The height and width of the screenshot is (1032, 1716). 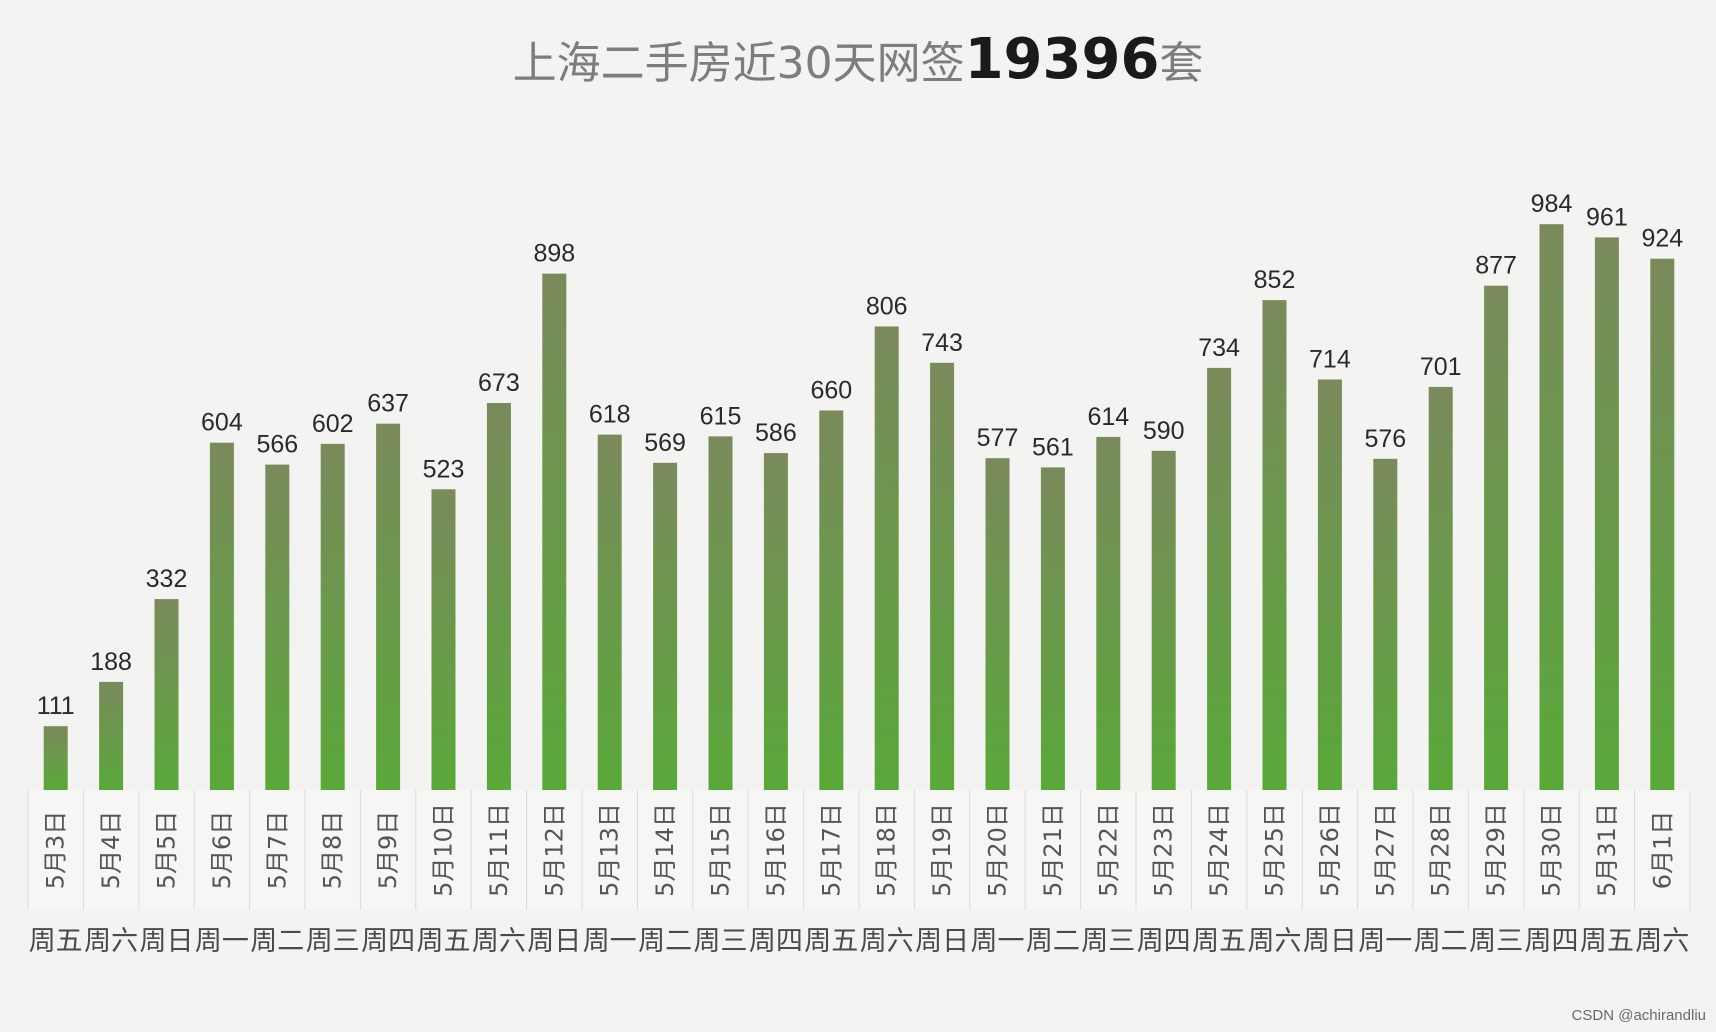 What do you see at coordinates (1638, 1015) in the screenshot?
I see `watermark-text: CSDN @achirandliu` at bounding box center [1638, 1015].